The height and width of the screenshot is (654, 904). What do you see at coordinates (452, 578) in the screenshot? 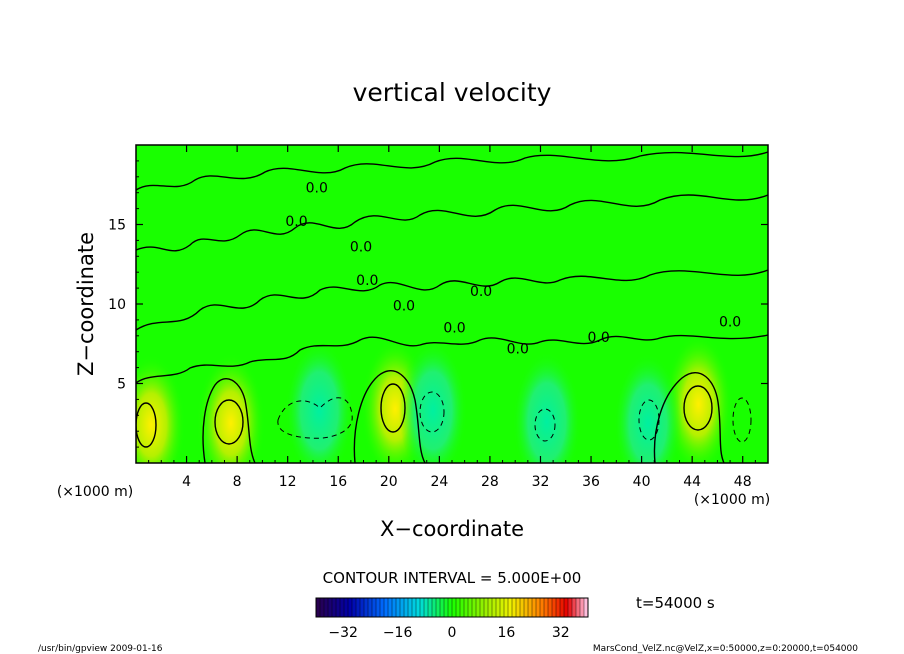
I see `contour-interval: CONTOUR INTERVAL = 5.000E+00` at bounding box center [452, 578].